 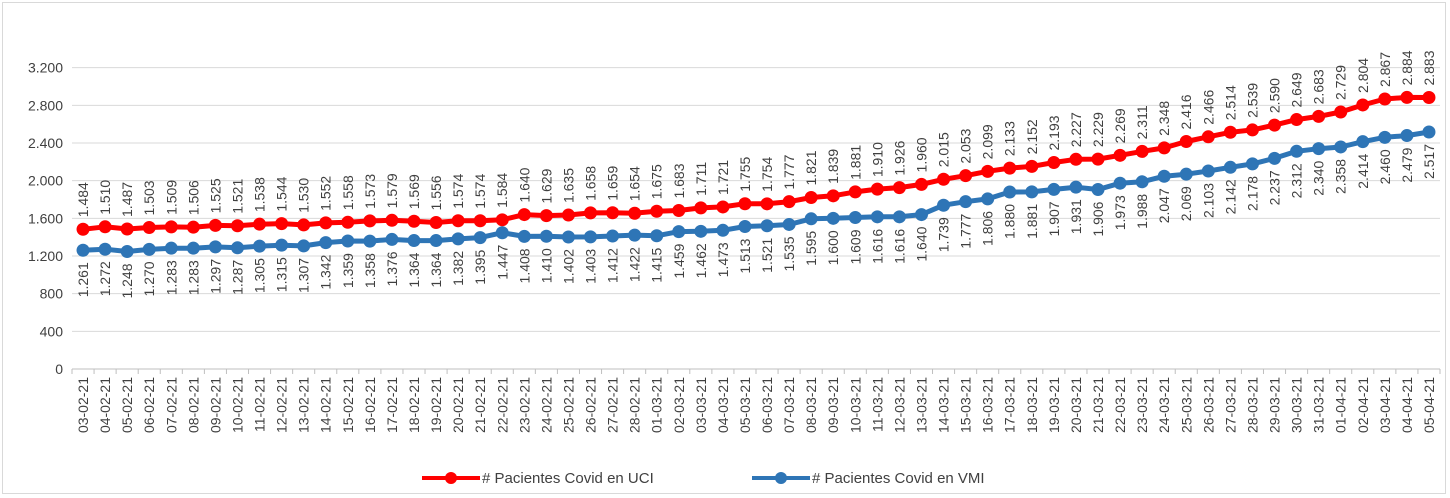 I want to click on x-tick-label: 28-03-21, so click(x=1252, y=405).